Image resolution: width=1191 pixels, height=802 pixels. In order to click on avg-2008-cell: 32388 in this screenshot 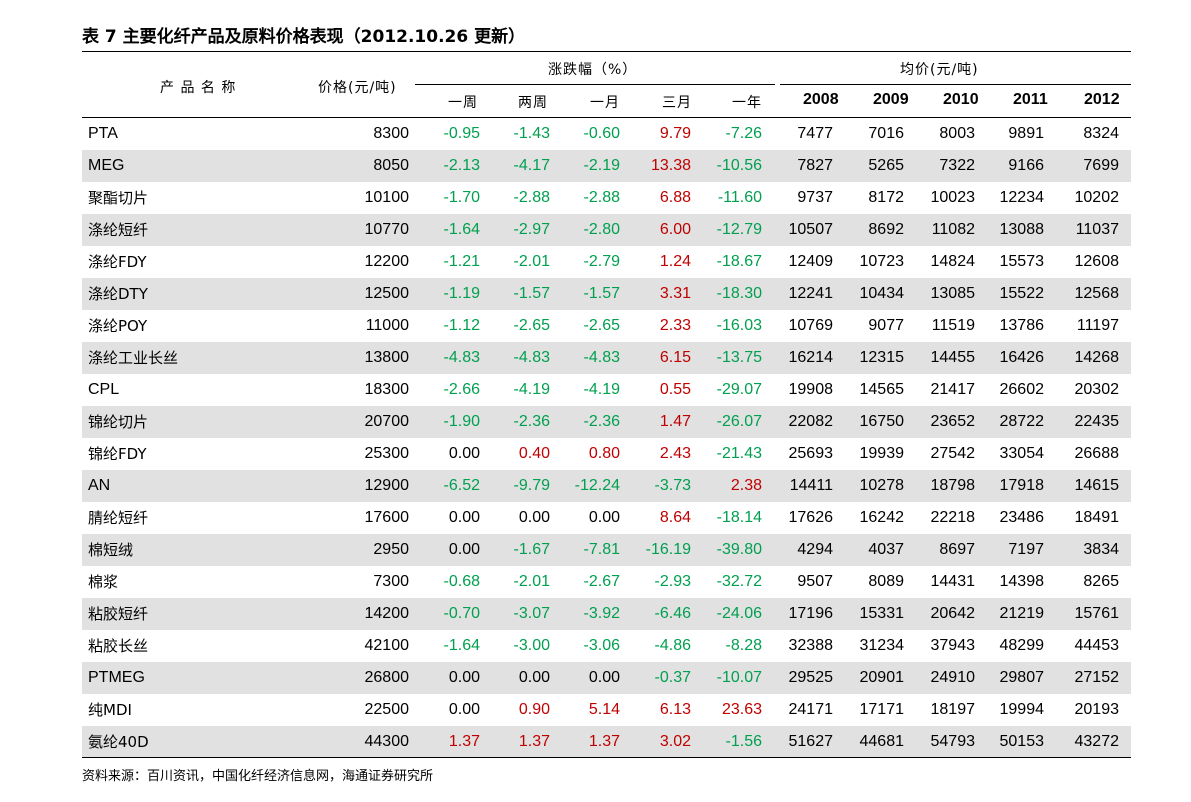, I will do `click(811, 645)`.